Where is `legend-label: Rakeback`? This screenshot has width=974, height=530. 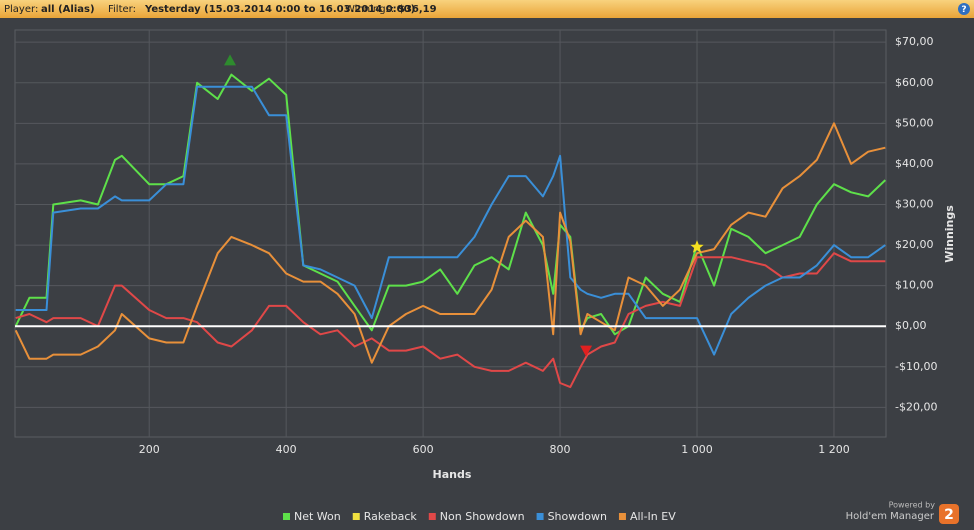
legend-label: Rakeback is located at coordinates (391, 516).